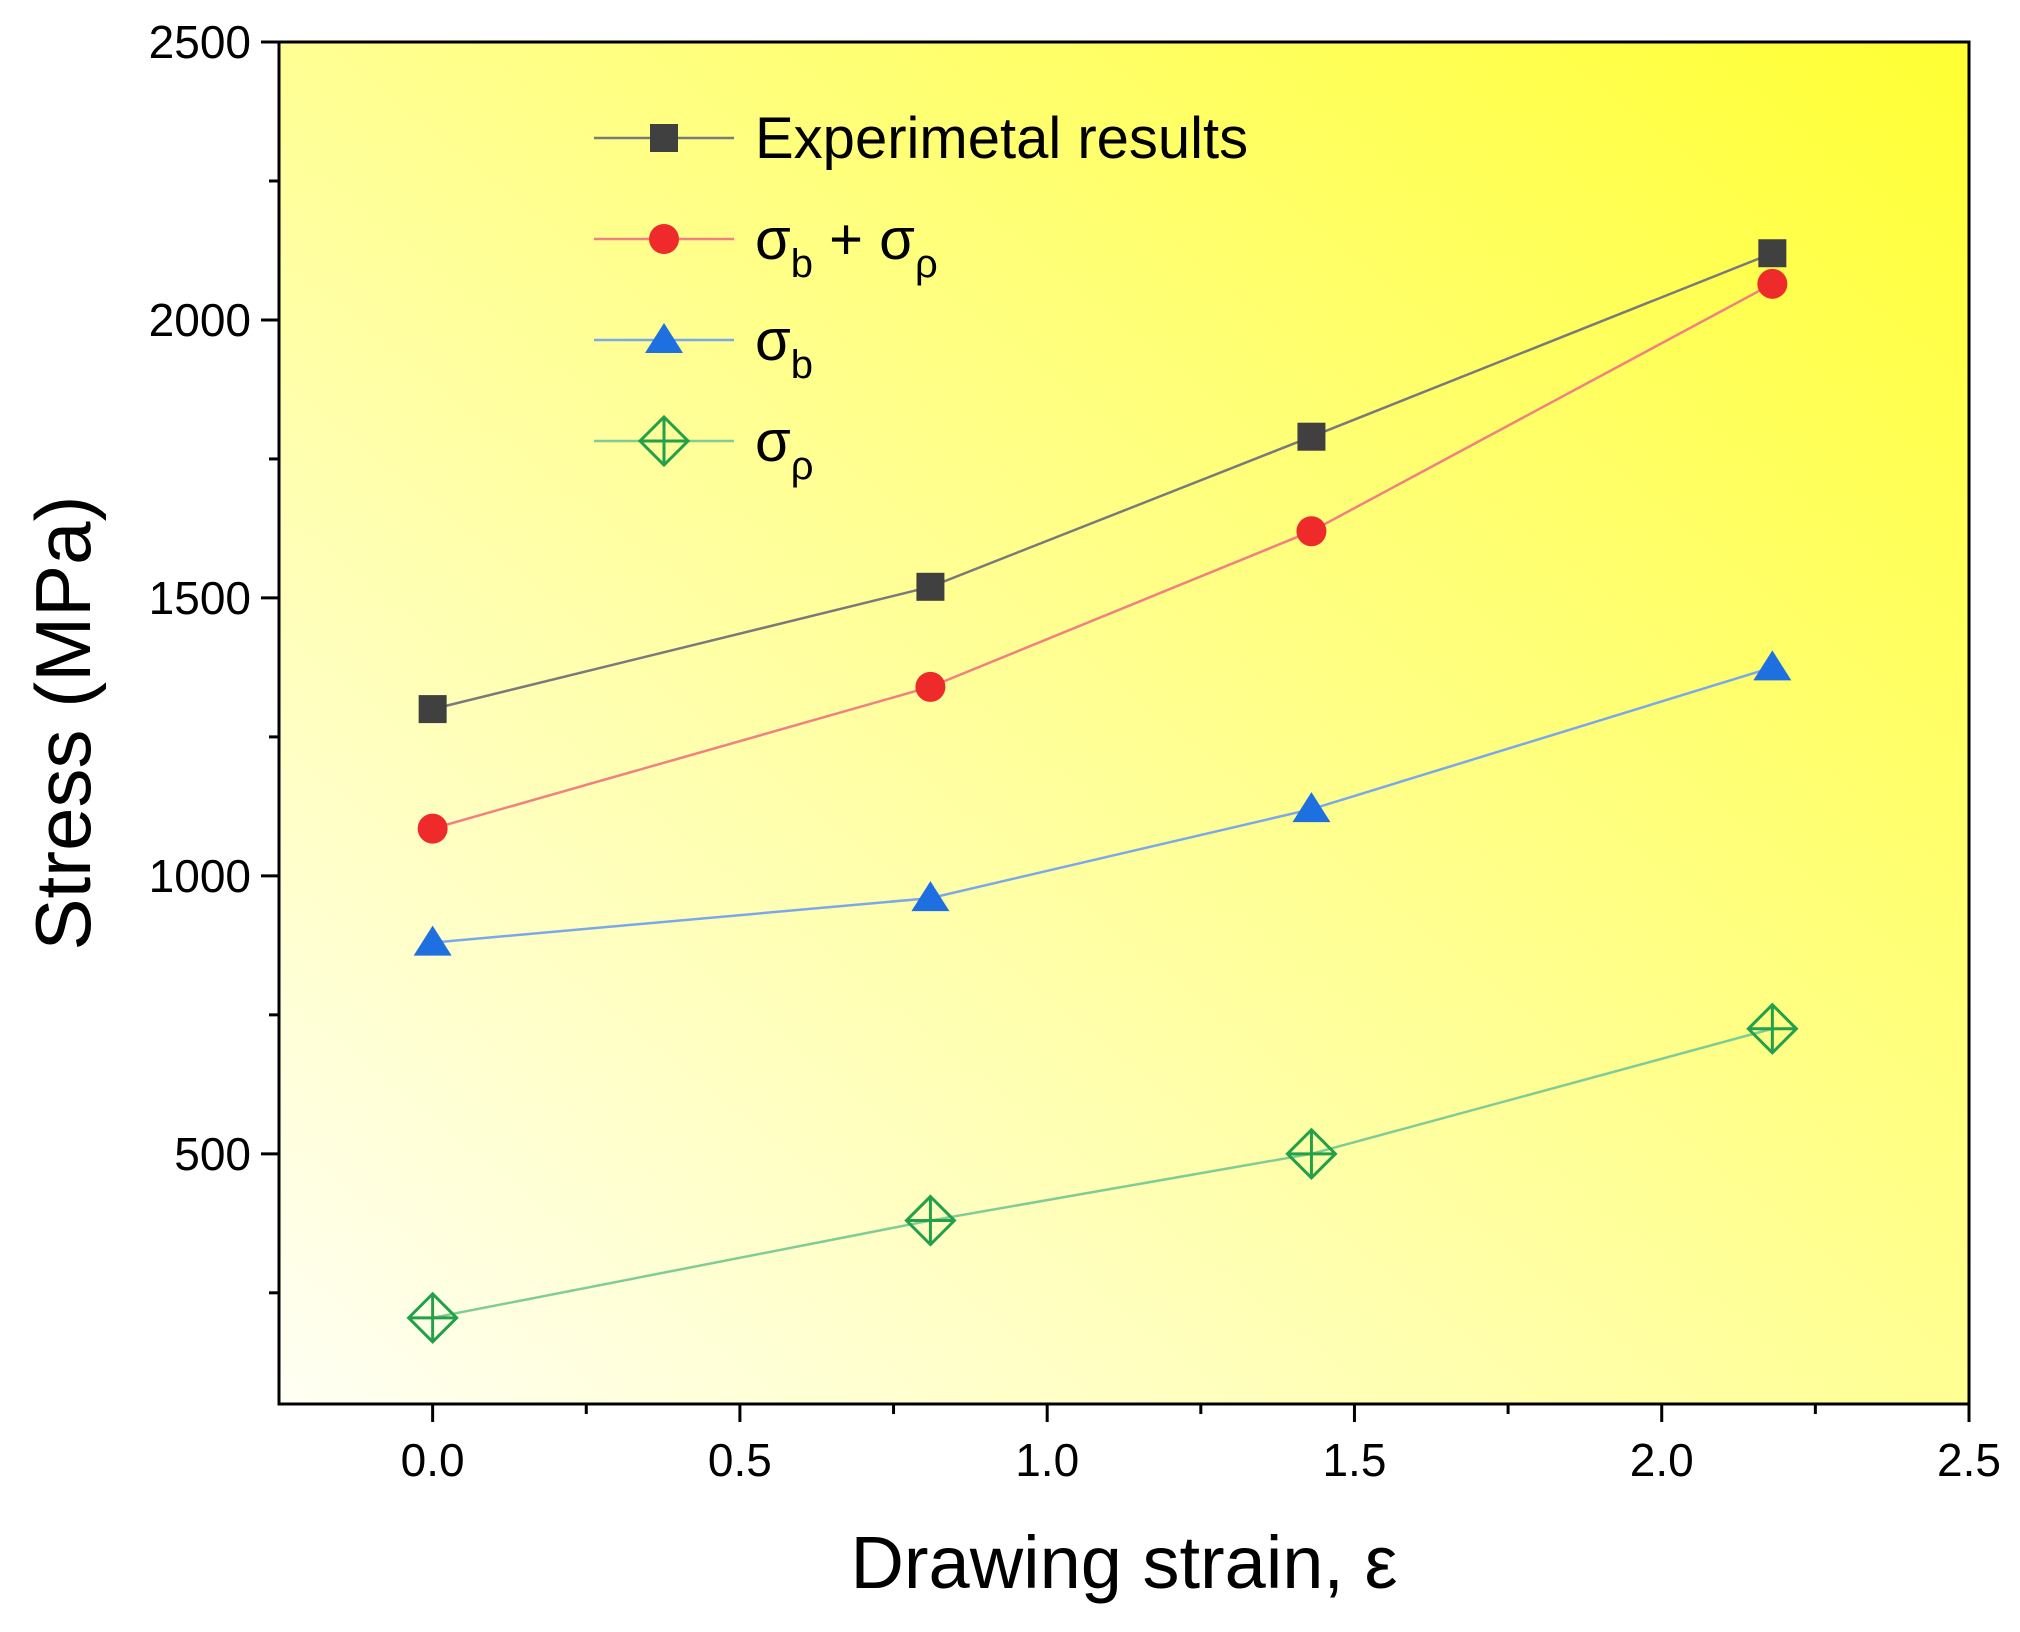 This screenshot has width=2020, height=1632. Describe the element at coordinates (200, 598) in the screenshot. I see `y-tick-label-2: 1500` at that location.